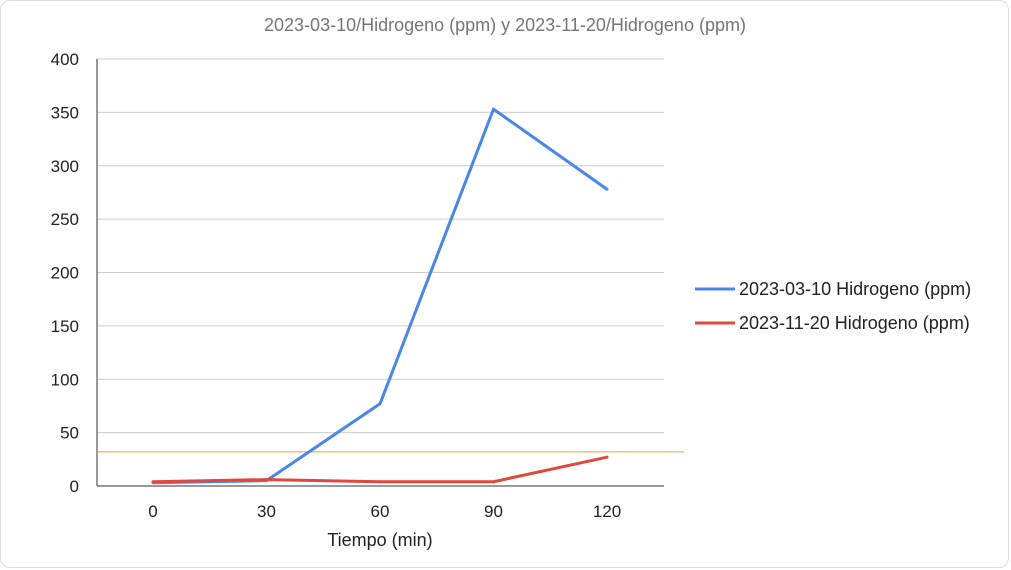 This screenshot has height=570, width=1011. I want to click on y-tick-label: 400, so click(65, 59).